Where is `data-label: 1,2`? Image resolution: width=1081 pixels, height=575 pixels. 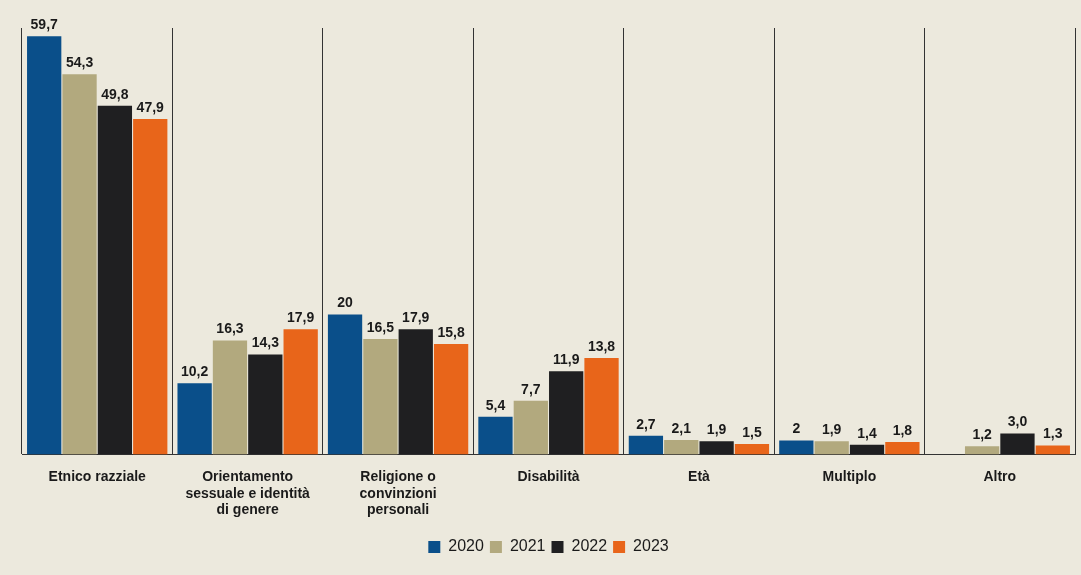
data-label: 1,2 is located at coordinates (982, 434).